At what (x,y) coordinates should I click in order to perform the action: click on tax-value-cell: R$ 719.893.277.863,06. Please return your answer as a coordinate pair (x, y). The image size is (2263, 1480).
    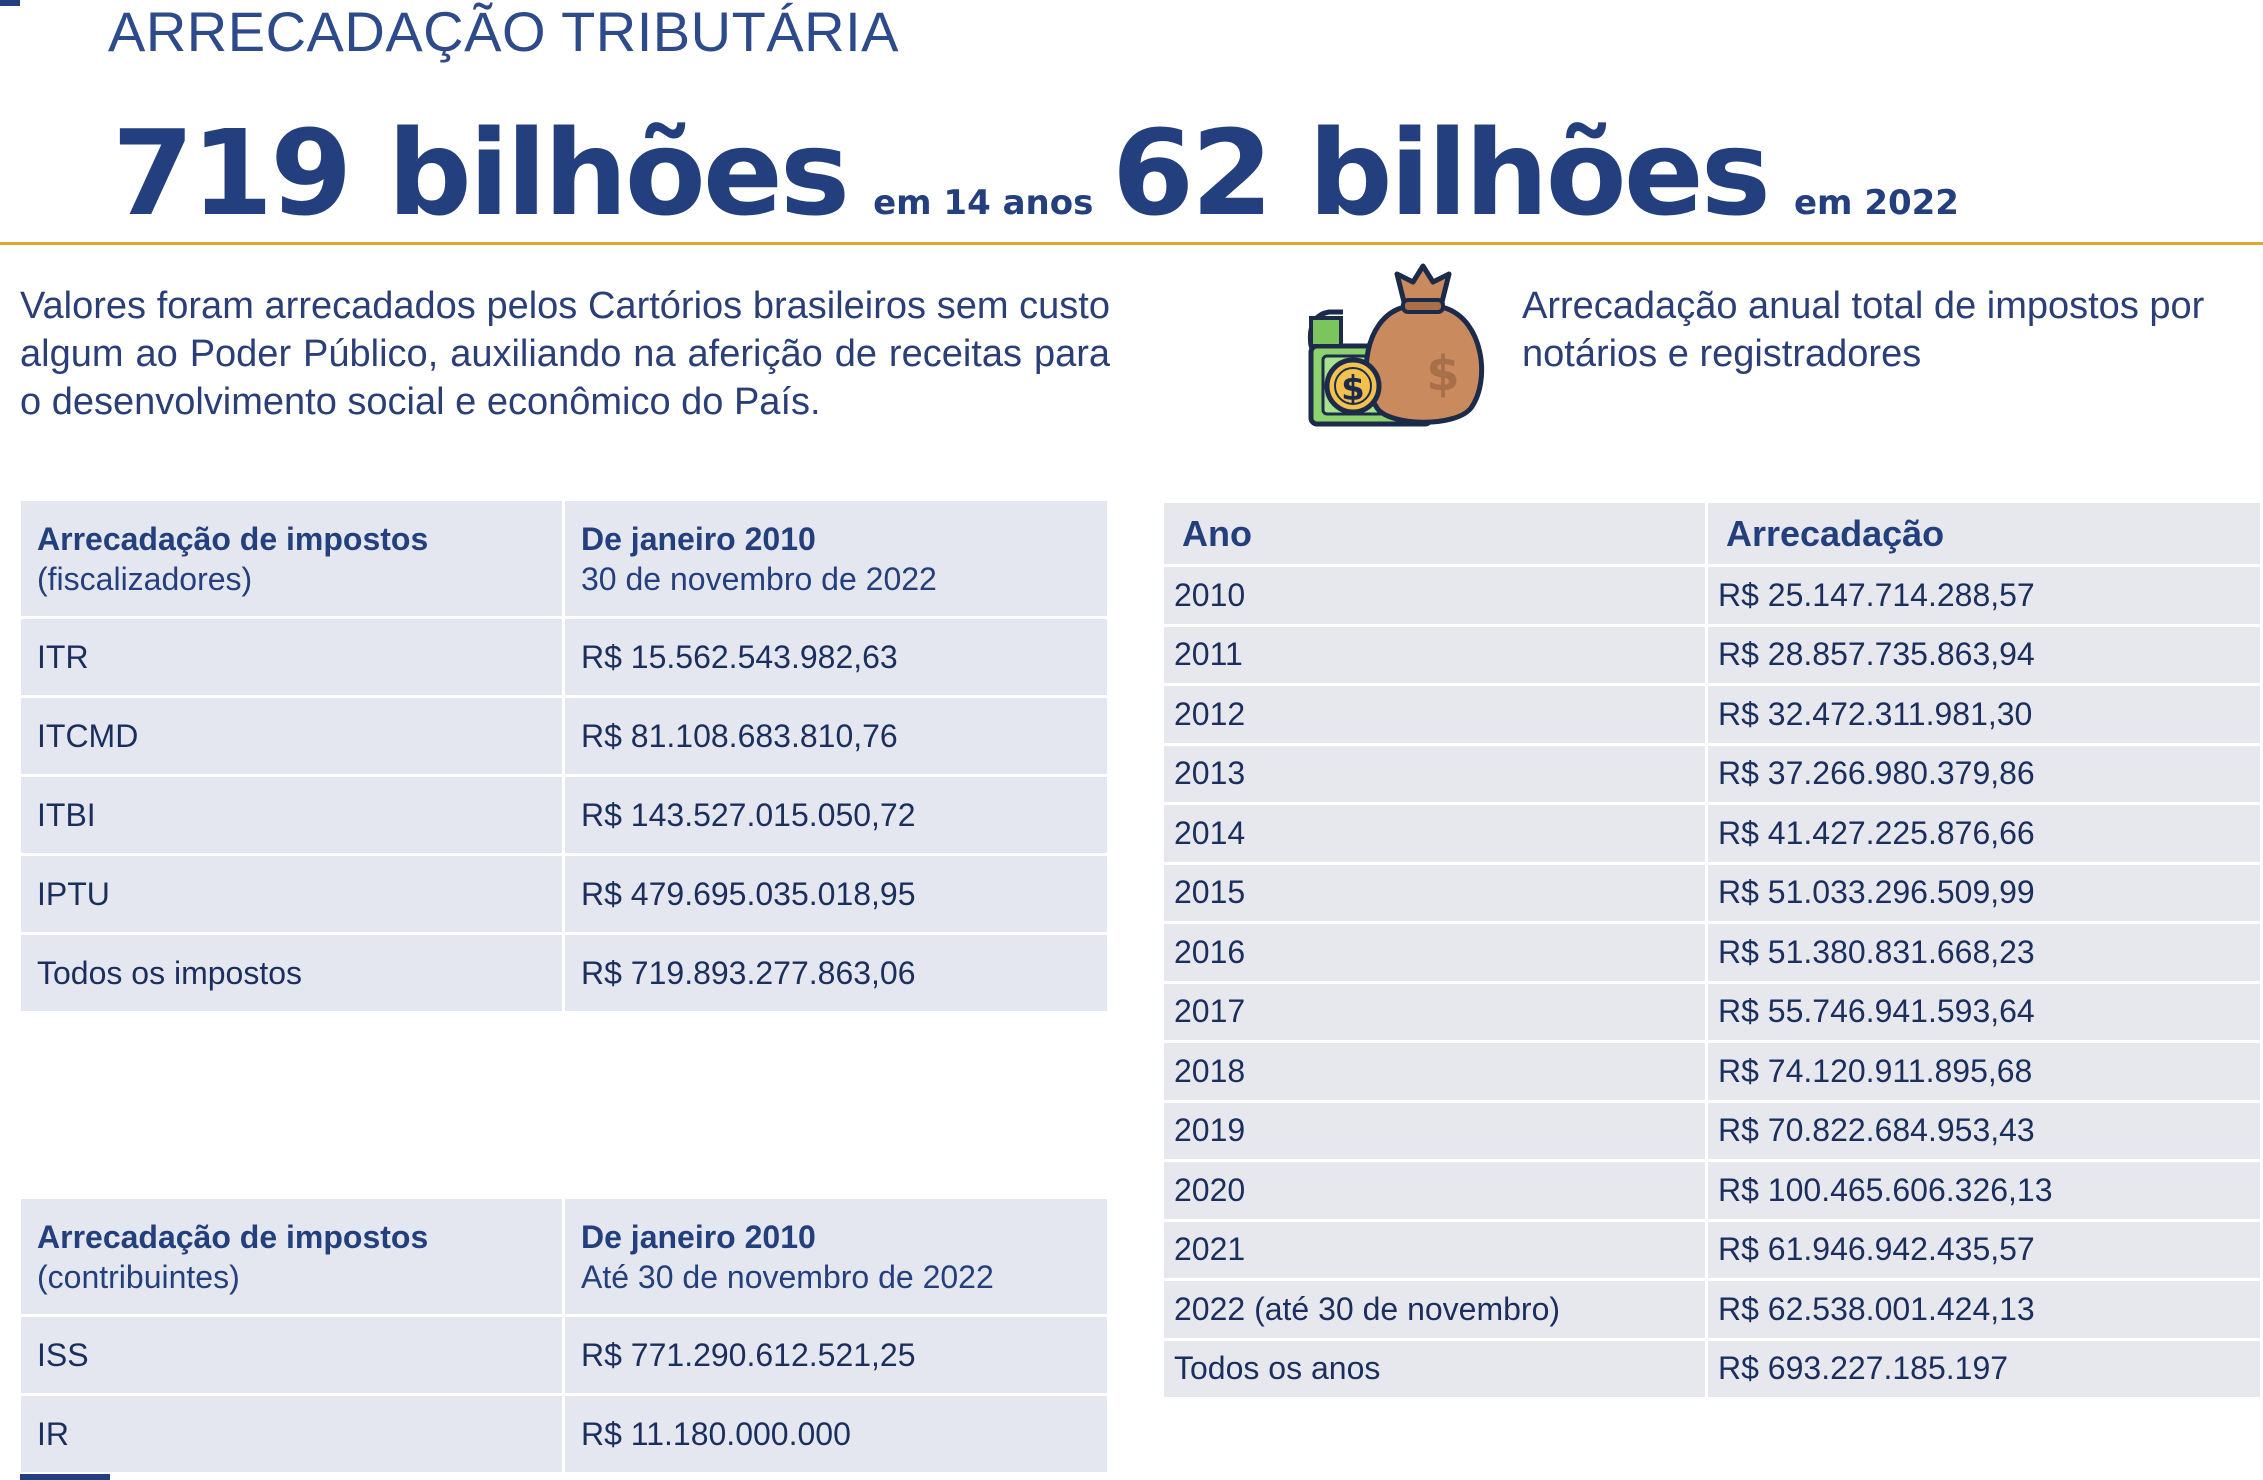
    Looking at the image, I should click on (836, 973).